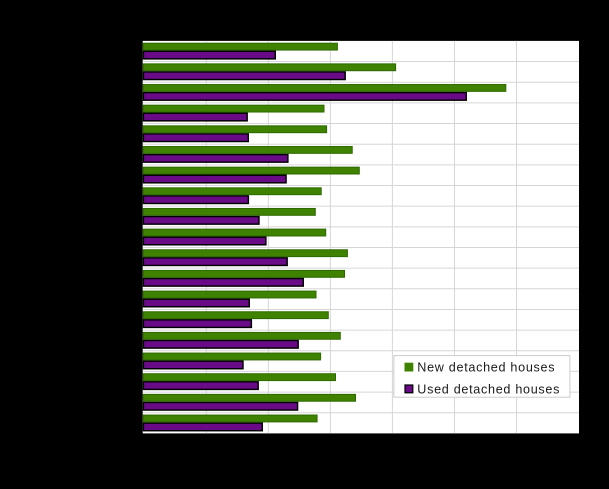  What do you see at coordinates (488, 389) in the screenshot?
I see `svg-text: Used detached houses` at bounding box center [488, 389].